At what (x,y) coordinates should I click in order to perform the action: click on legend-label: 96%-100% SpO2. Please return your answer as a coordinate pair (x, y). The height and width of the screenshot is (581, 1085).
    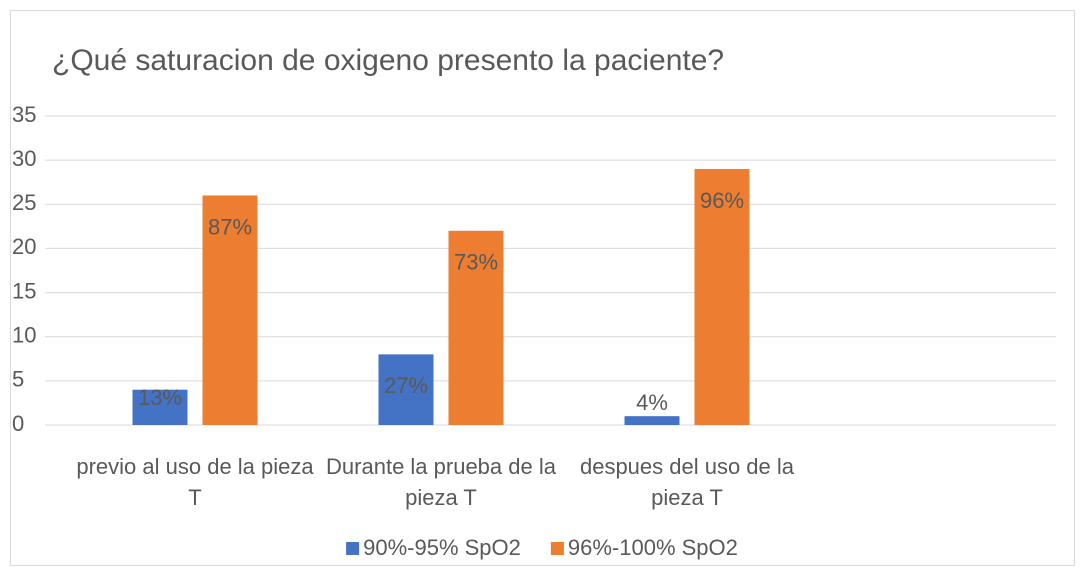
    Looking at the image, I should click on (653, 547).